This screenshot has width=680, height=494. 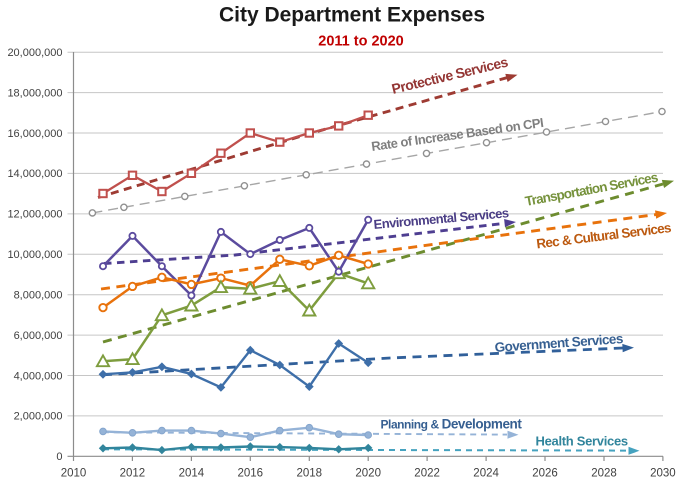 What do you see at coordinates (34, 53) in the screenshot?
I see `svg-text: 20,000,000` at bounding box center [34, 53].